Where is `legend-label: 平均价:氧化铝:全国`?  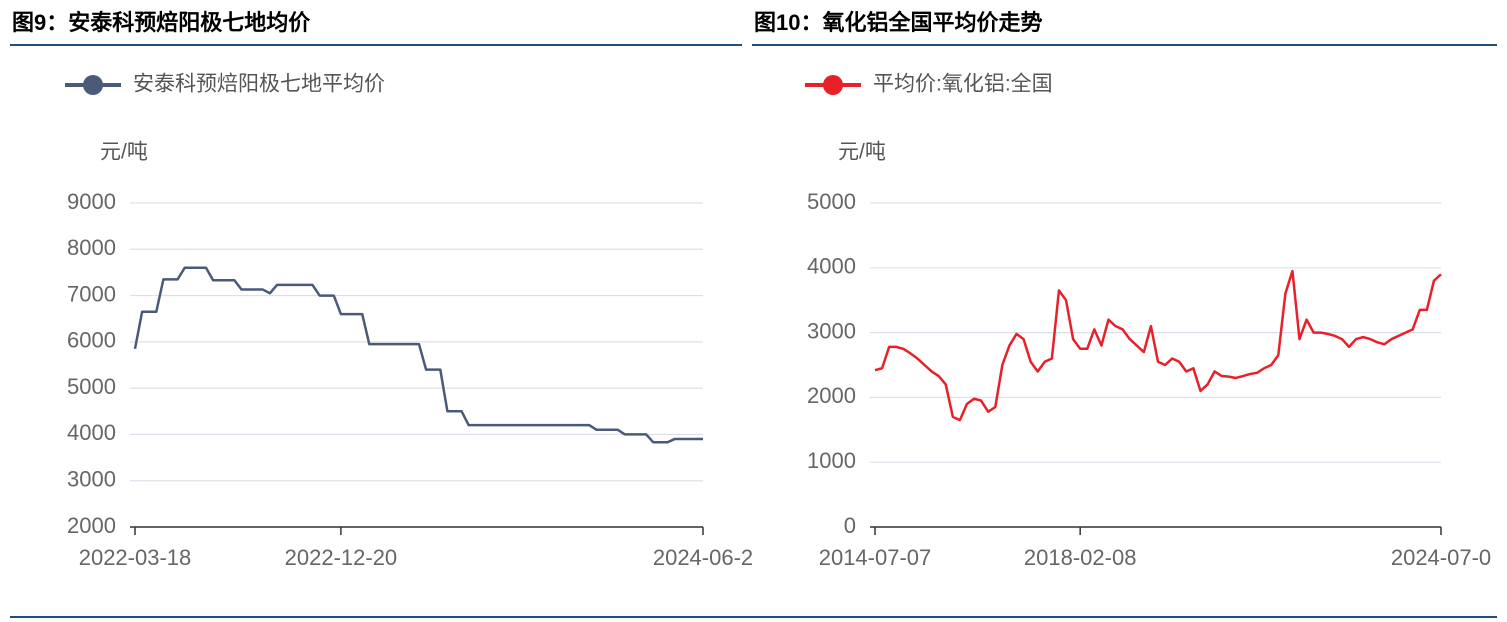
legend-label: 平均价:氧化铝:全国 is located at coordinates (963, 84).